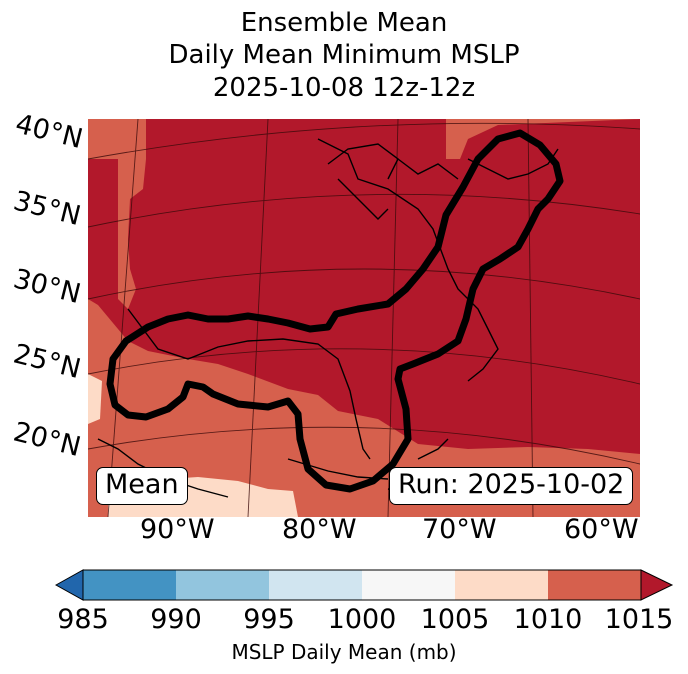 The width and height of the screenshot is (688, 674). I want to click on title-line-1: Ensemble Mean, so click(344, 23).